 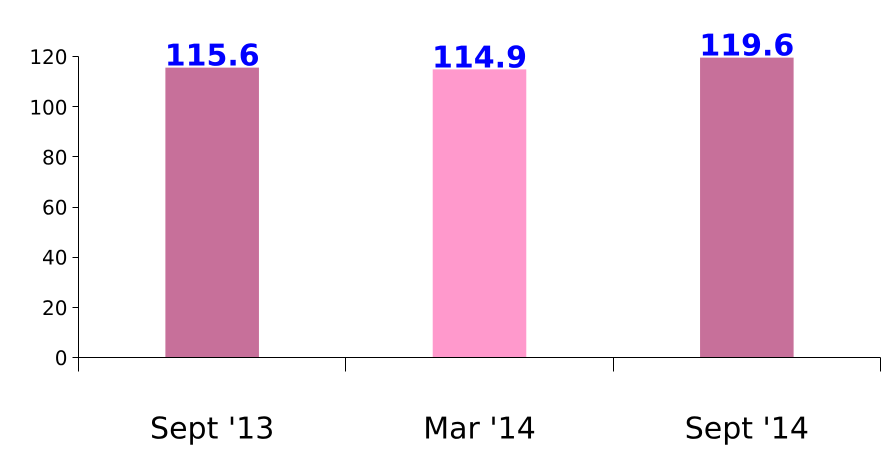 What do you see at coordinates (212, 56) in the screenshot?
I see `data-label: 115.6` at bounding box center [212, 56].